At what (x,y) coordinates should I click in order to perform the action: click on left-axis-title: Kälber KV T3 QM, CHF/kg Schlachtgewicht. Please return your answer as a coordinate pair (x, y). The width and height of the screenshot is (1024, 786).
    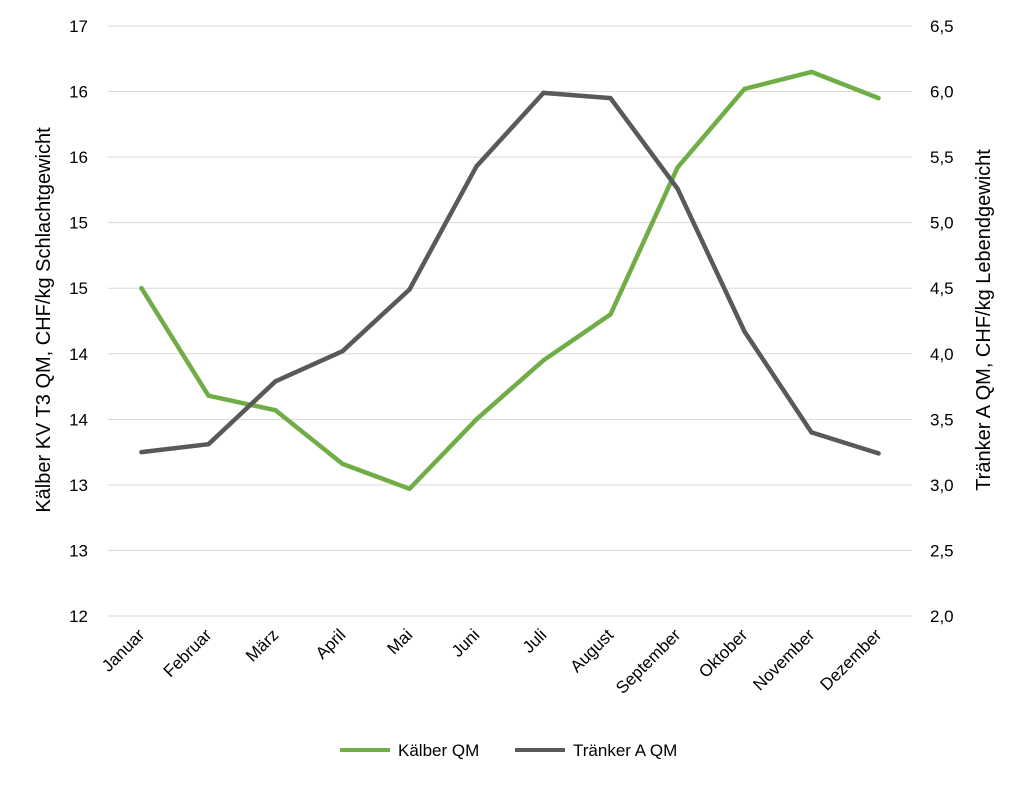
    Looking at the image, I should click on (44, 320).